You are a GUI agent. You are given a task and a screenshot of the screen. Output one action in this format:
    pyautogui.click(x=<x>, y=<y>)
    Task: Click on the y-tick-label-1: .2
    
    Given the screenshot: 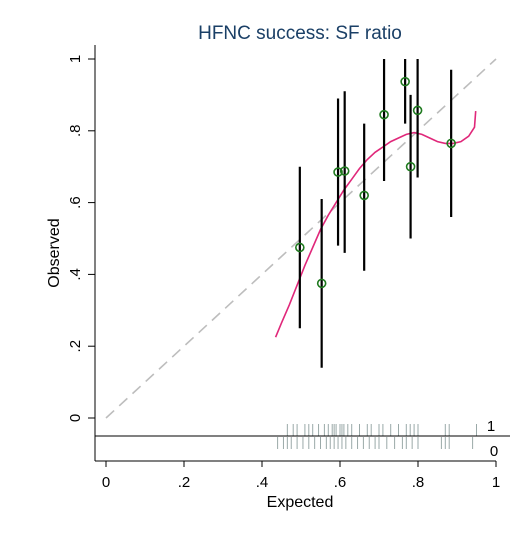 What is the action you would take?
    pyautogui.click(x=75, y=346)
    